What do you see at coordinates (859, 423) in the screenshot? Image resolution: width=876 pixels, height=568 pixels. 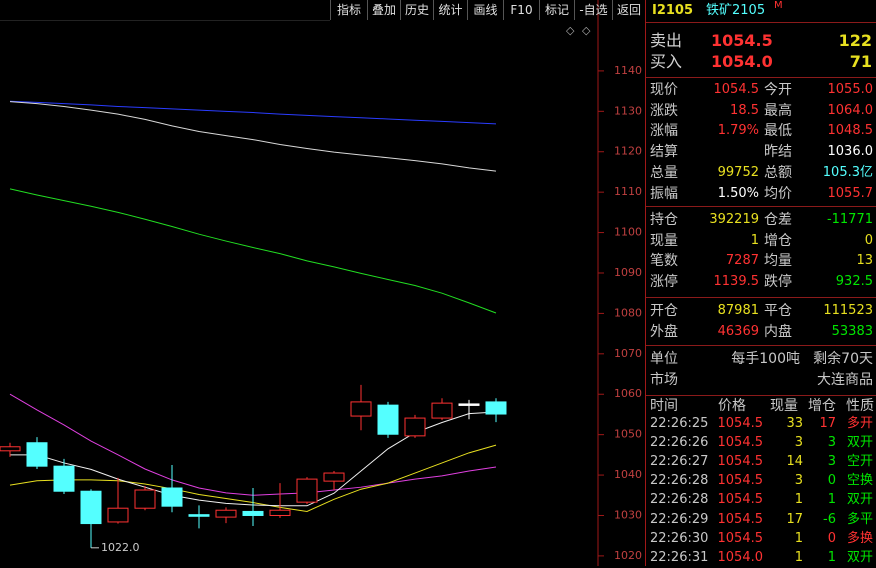 I see `trade-kind: 多开` at bounding box center [859, 423].